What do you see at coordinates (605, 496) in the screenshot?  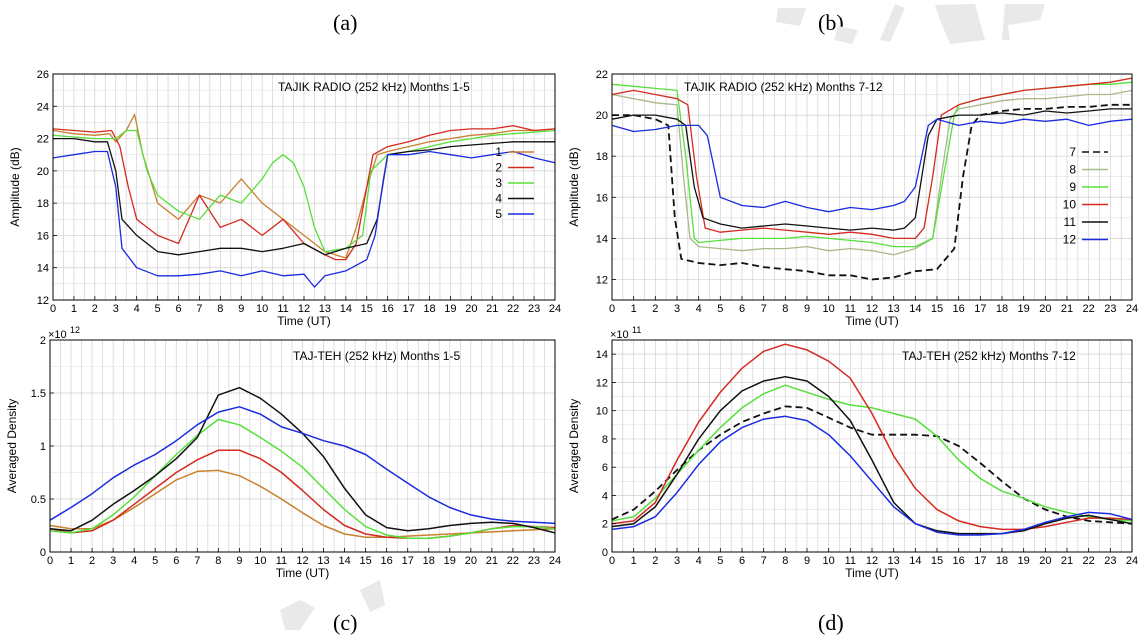 I see `y-tick-label: 4` at bounding box center [605, 496].